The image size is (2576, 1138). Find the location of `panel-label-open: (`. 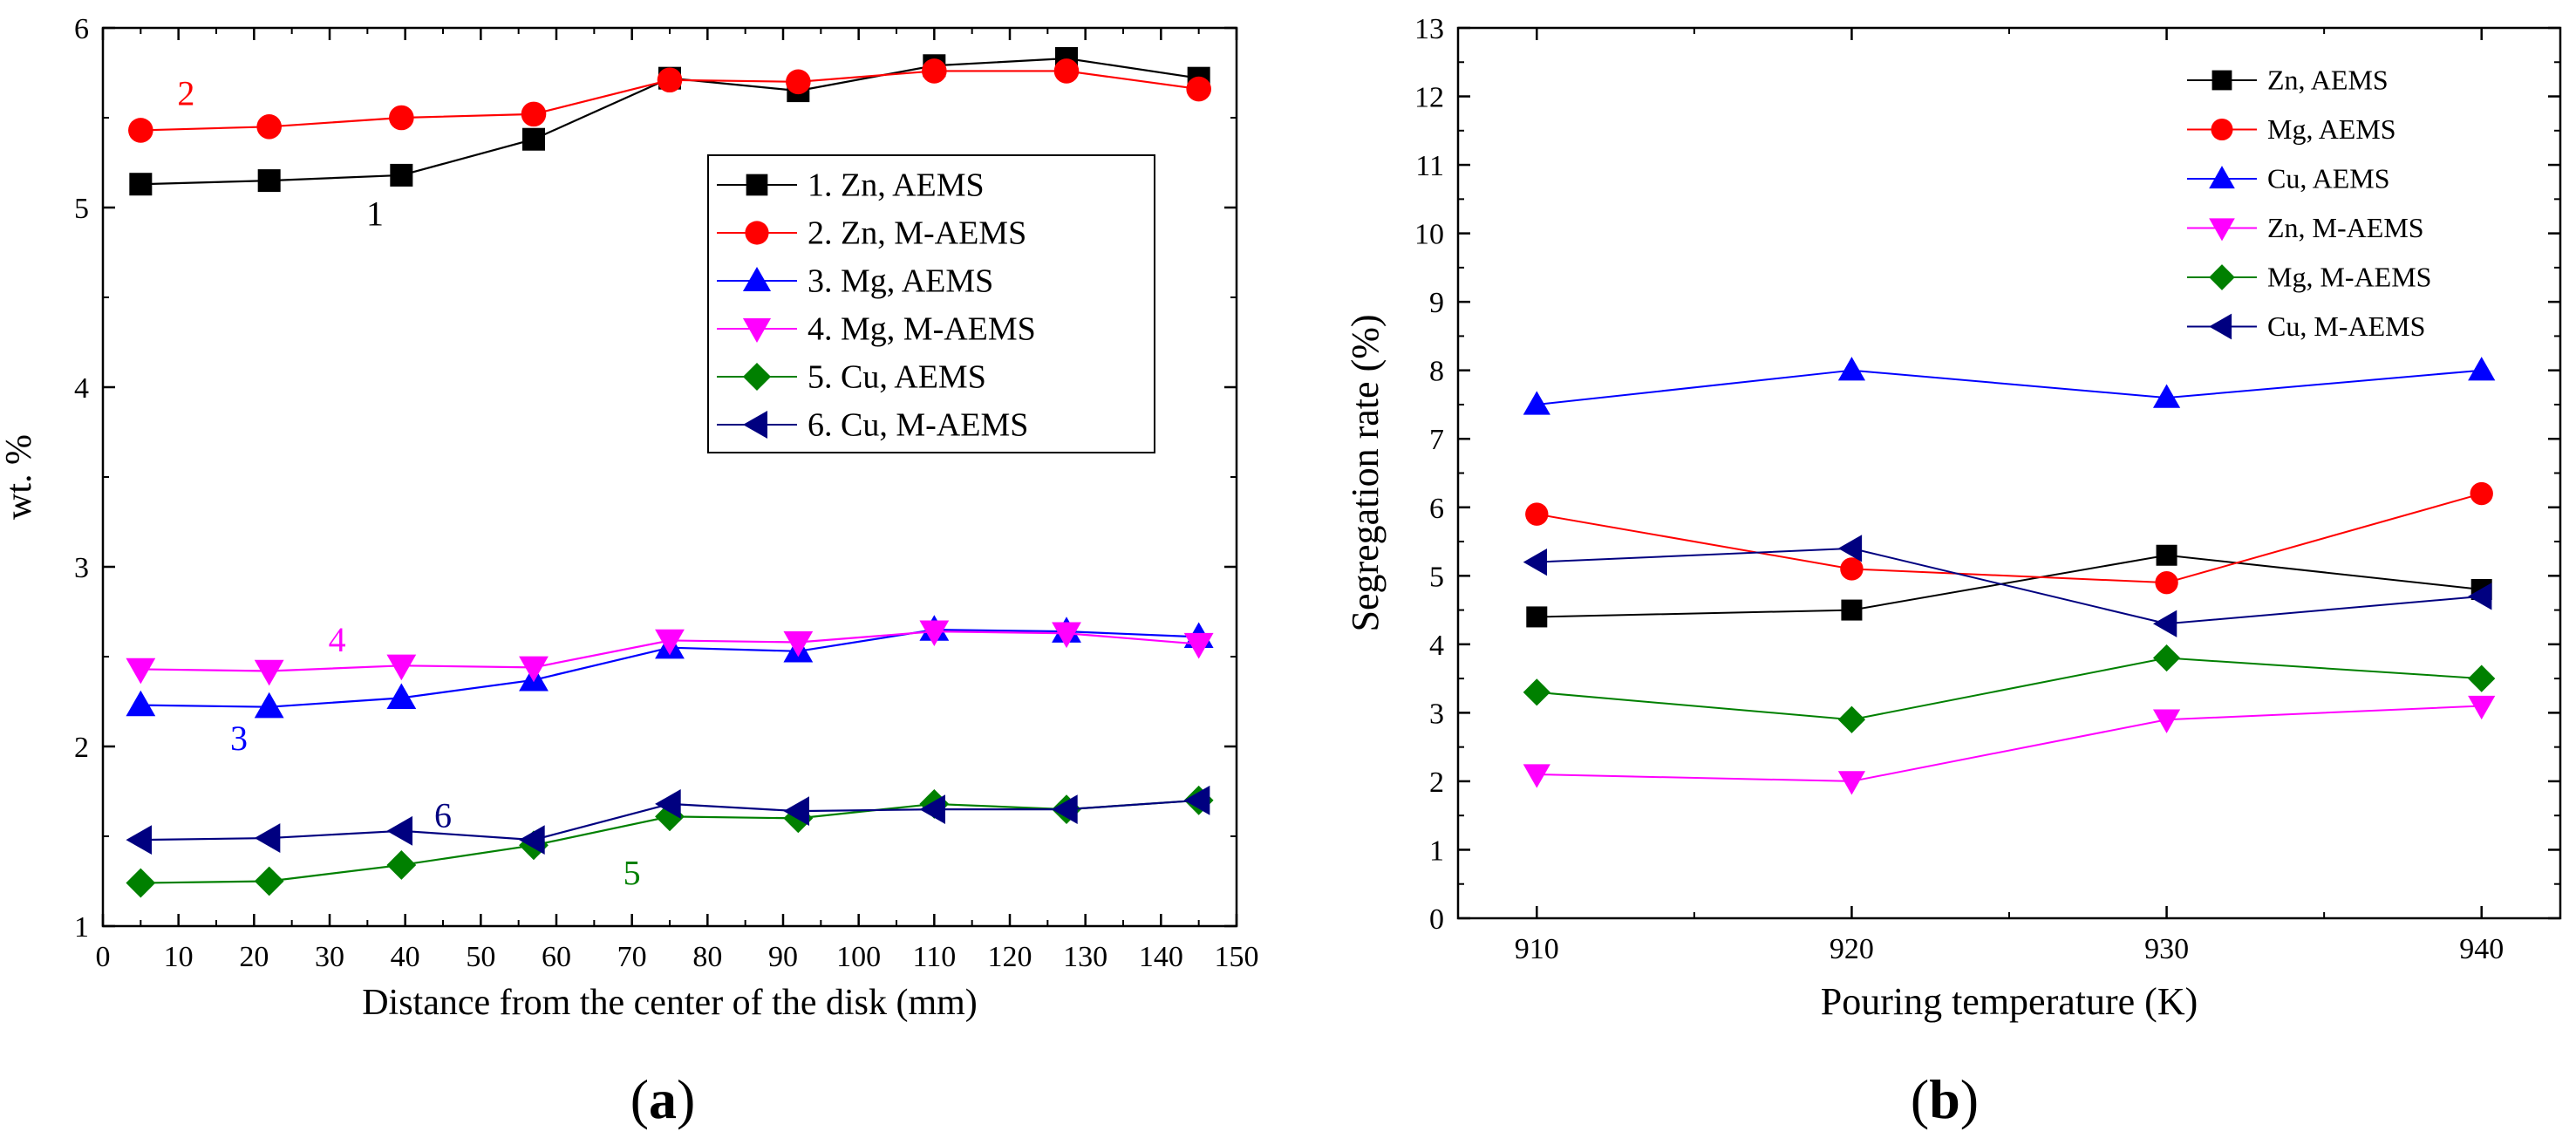

panel-label-open: ( is located at coordinates (1920, 1099).